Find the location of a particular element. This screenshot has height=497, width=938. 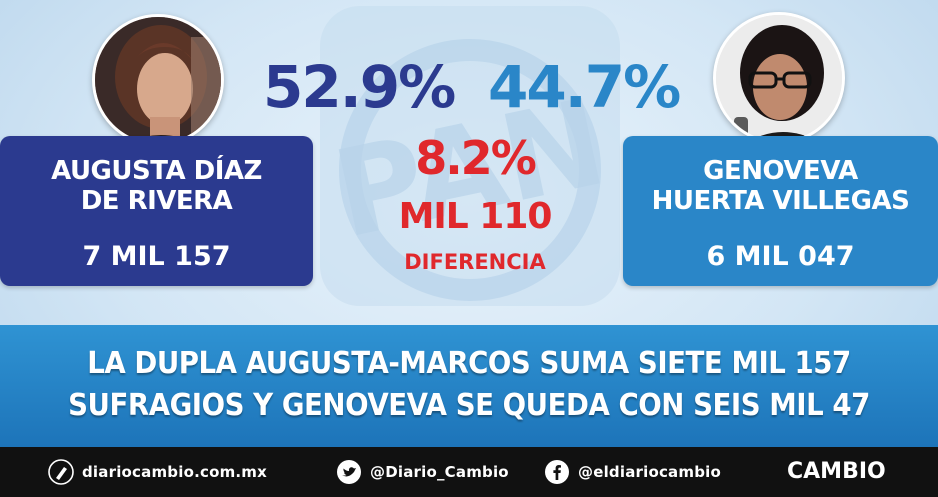

candidate-photo-genoveva is located at coordinates (779, 78).